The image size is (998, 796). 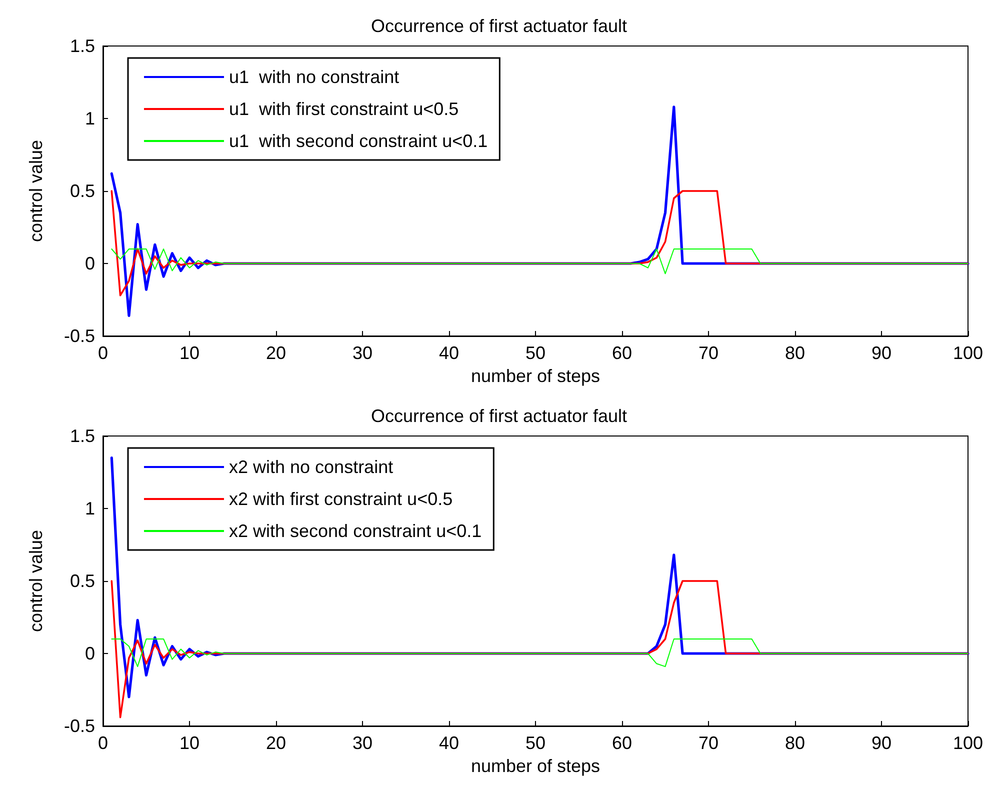 What do you see at coordinates (358, 141) in the screenshot?
I see `legend-label: u1 with second constraint u<0.1` at bounding box center [358, 141].